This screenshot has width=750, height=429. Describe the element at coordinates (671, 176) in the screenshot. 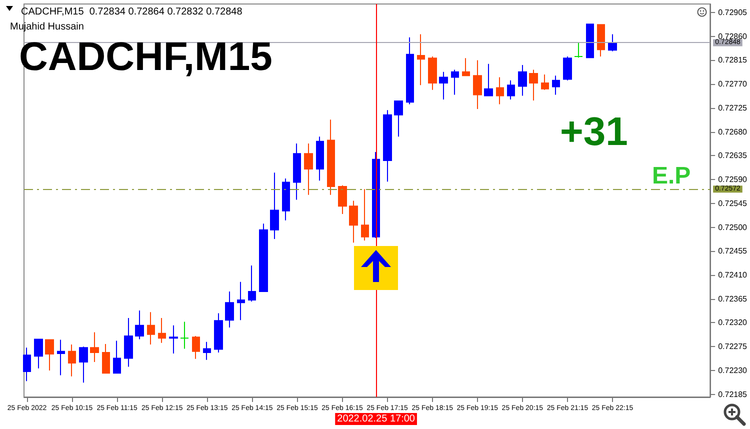

I see `annotation: E.P` at that location.